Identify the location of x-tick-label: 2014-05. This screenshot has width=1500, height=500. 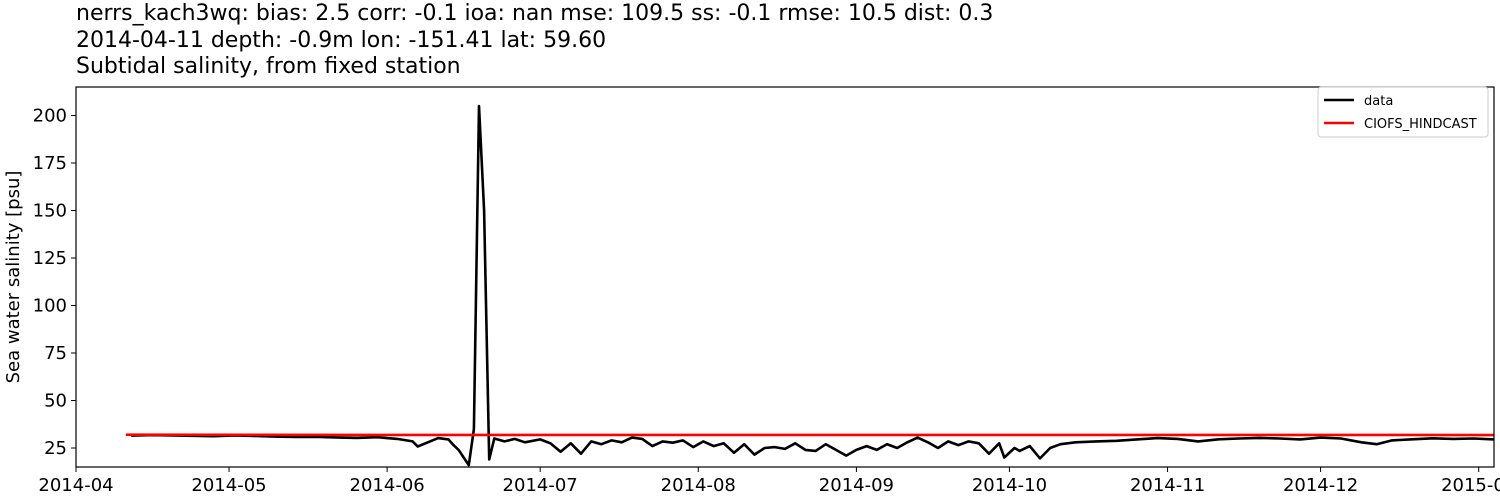
(228, 485).